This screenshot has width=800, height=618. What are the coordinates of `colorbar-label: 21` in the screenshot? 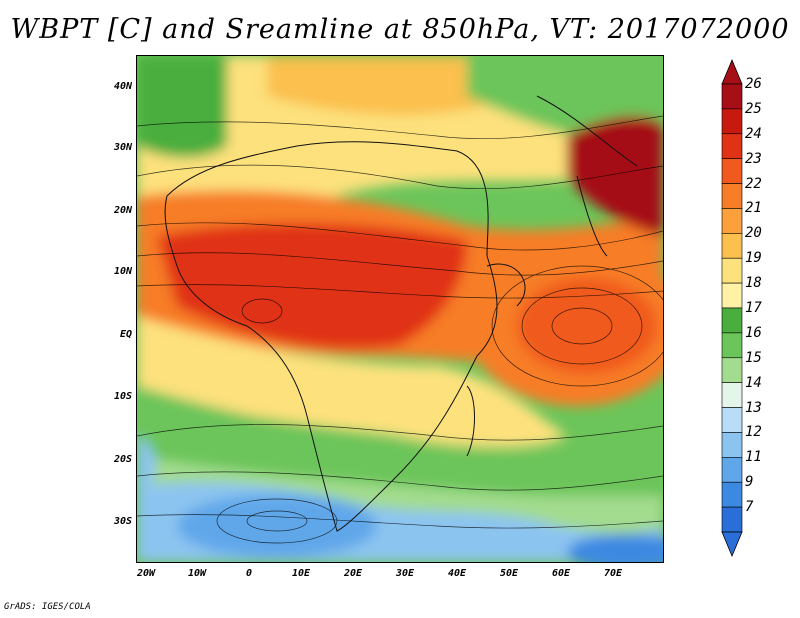 It's located at (753, 208).